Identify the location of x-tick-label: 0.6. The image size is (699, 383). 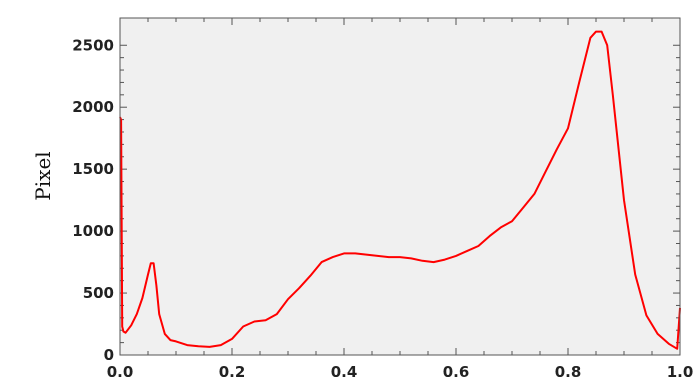
(456, 372).